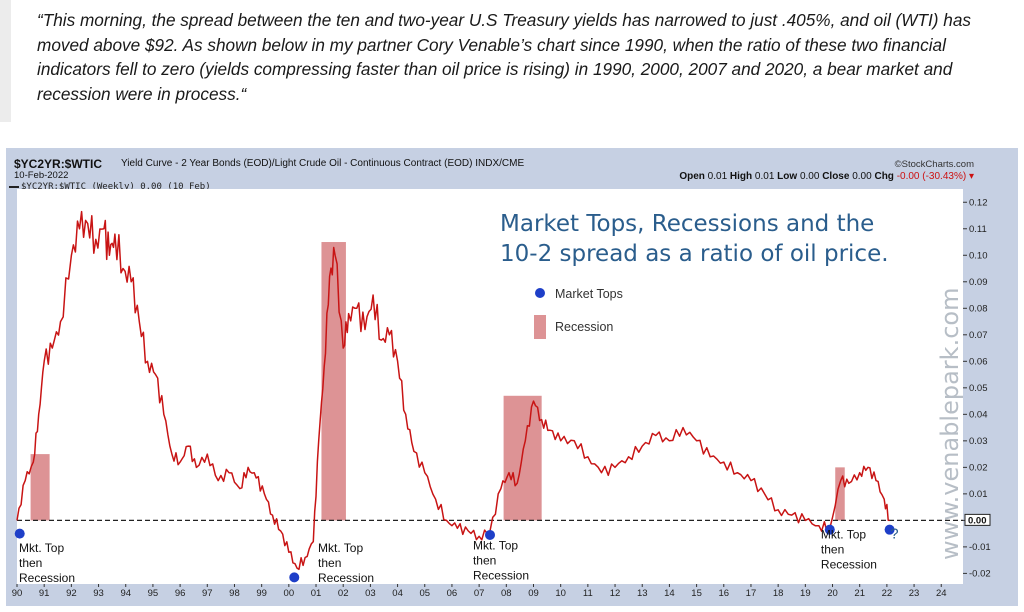 The width and height of the screenshot is (1024, 612). I want to click on legend-recession-label: Recession, so click(584, 327).